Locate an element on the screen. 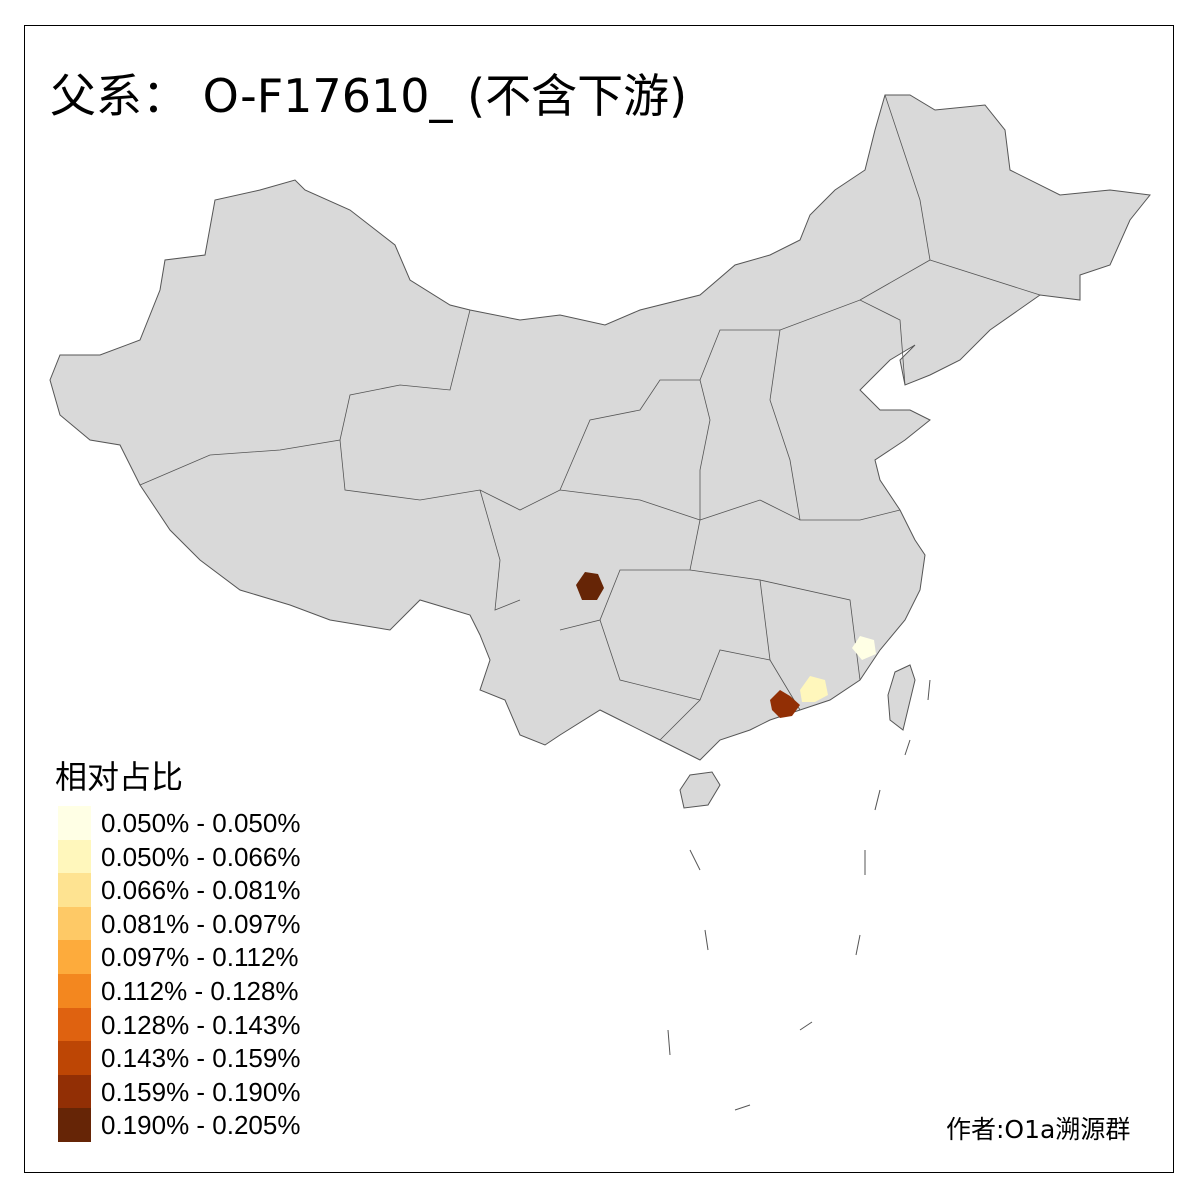 This screenshot has width=1200, height=1200. legend-label: 0.128% - 0.143% is located at coordinates (201, 1024).